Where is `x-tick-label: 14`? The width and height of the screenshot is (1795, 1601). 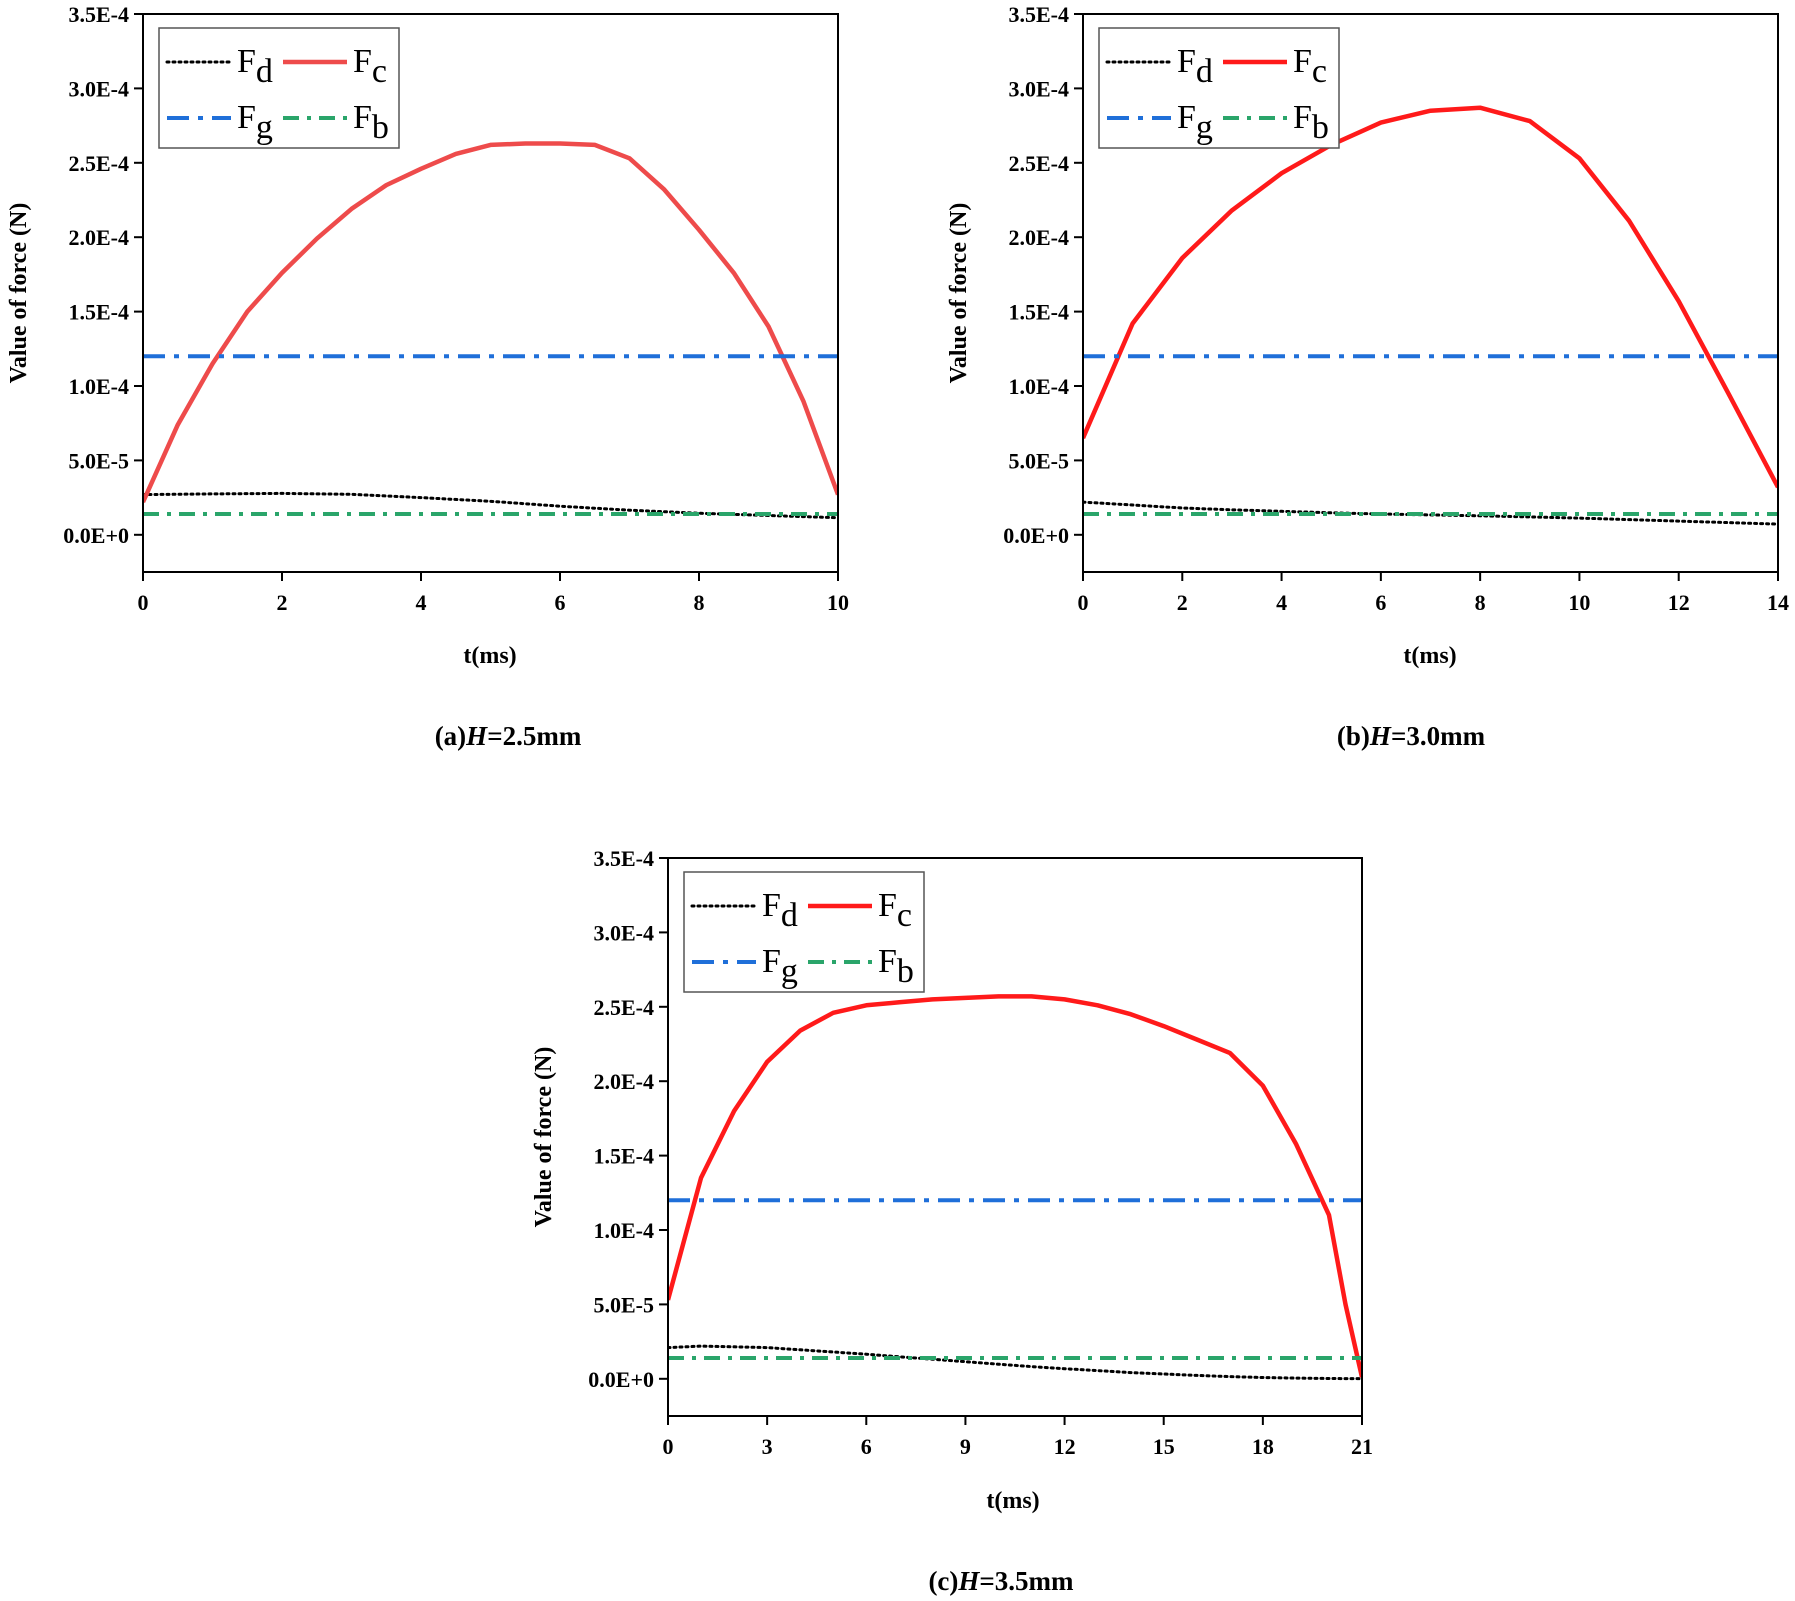
x-tick-label: 14 is located at coordinates (1778, 602).